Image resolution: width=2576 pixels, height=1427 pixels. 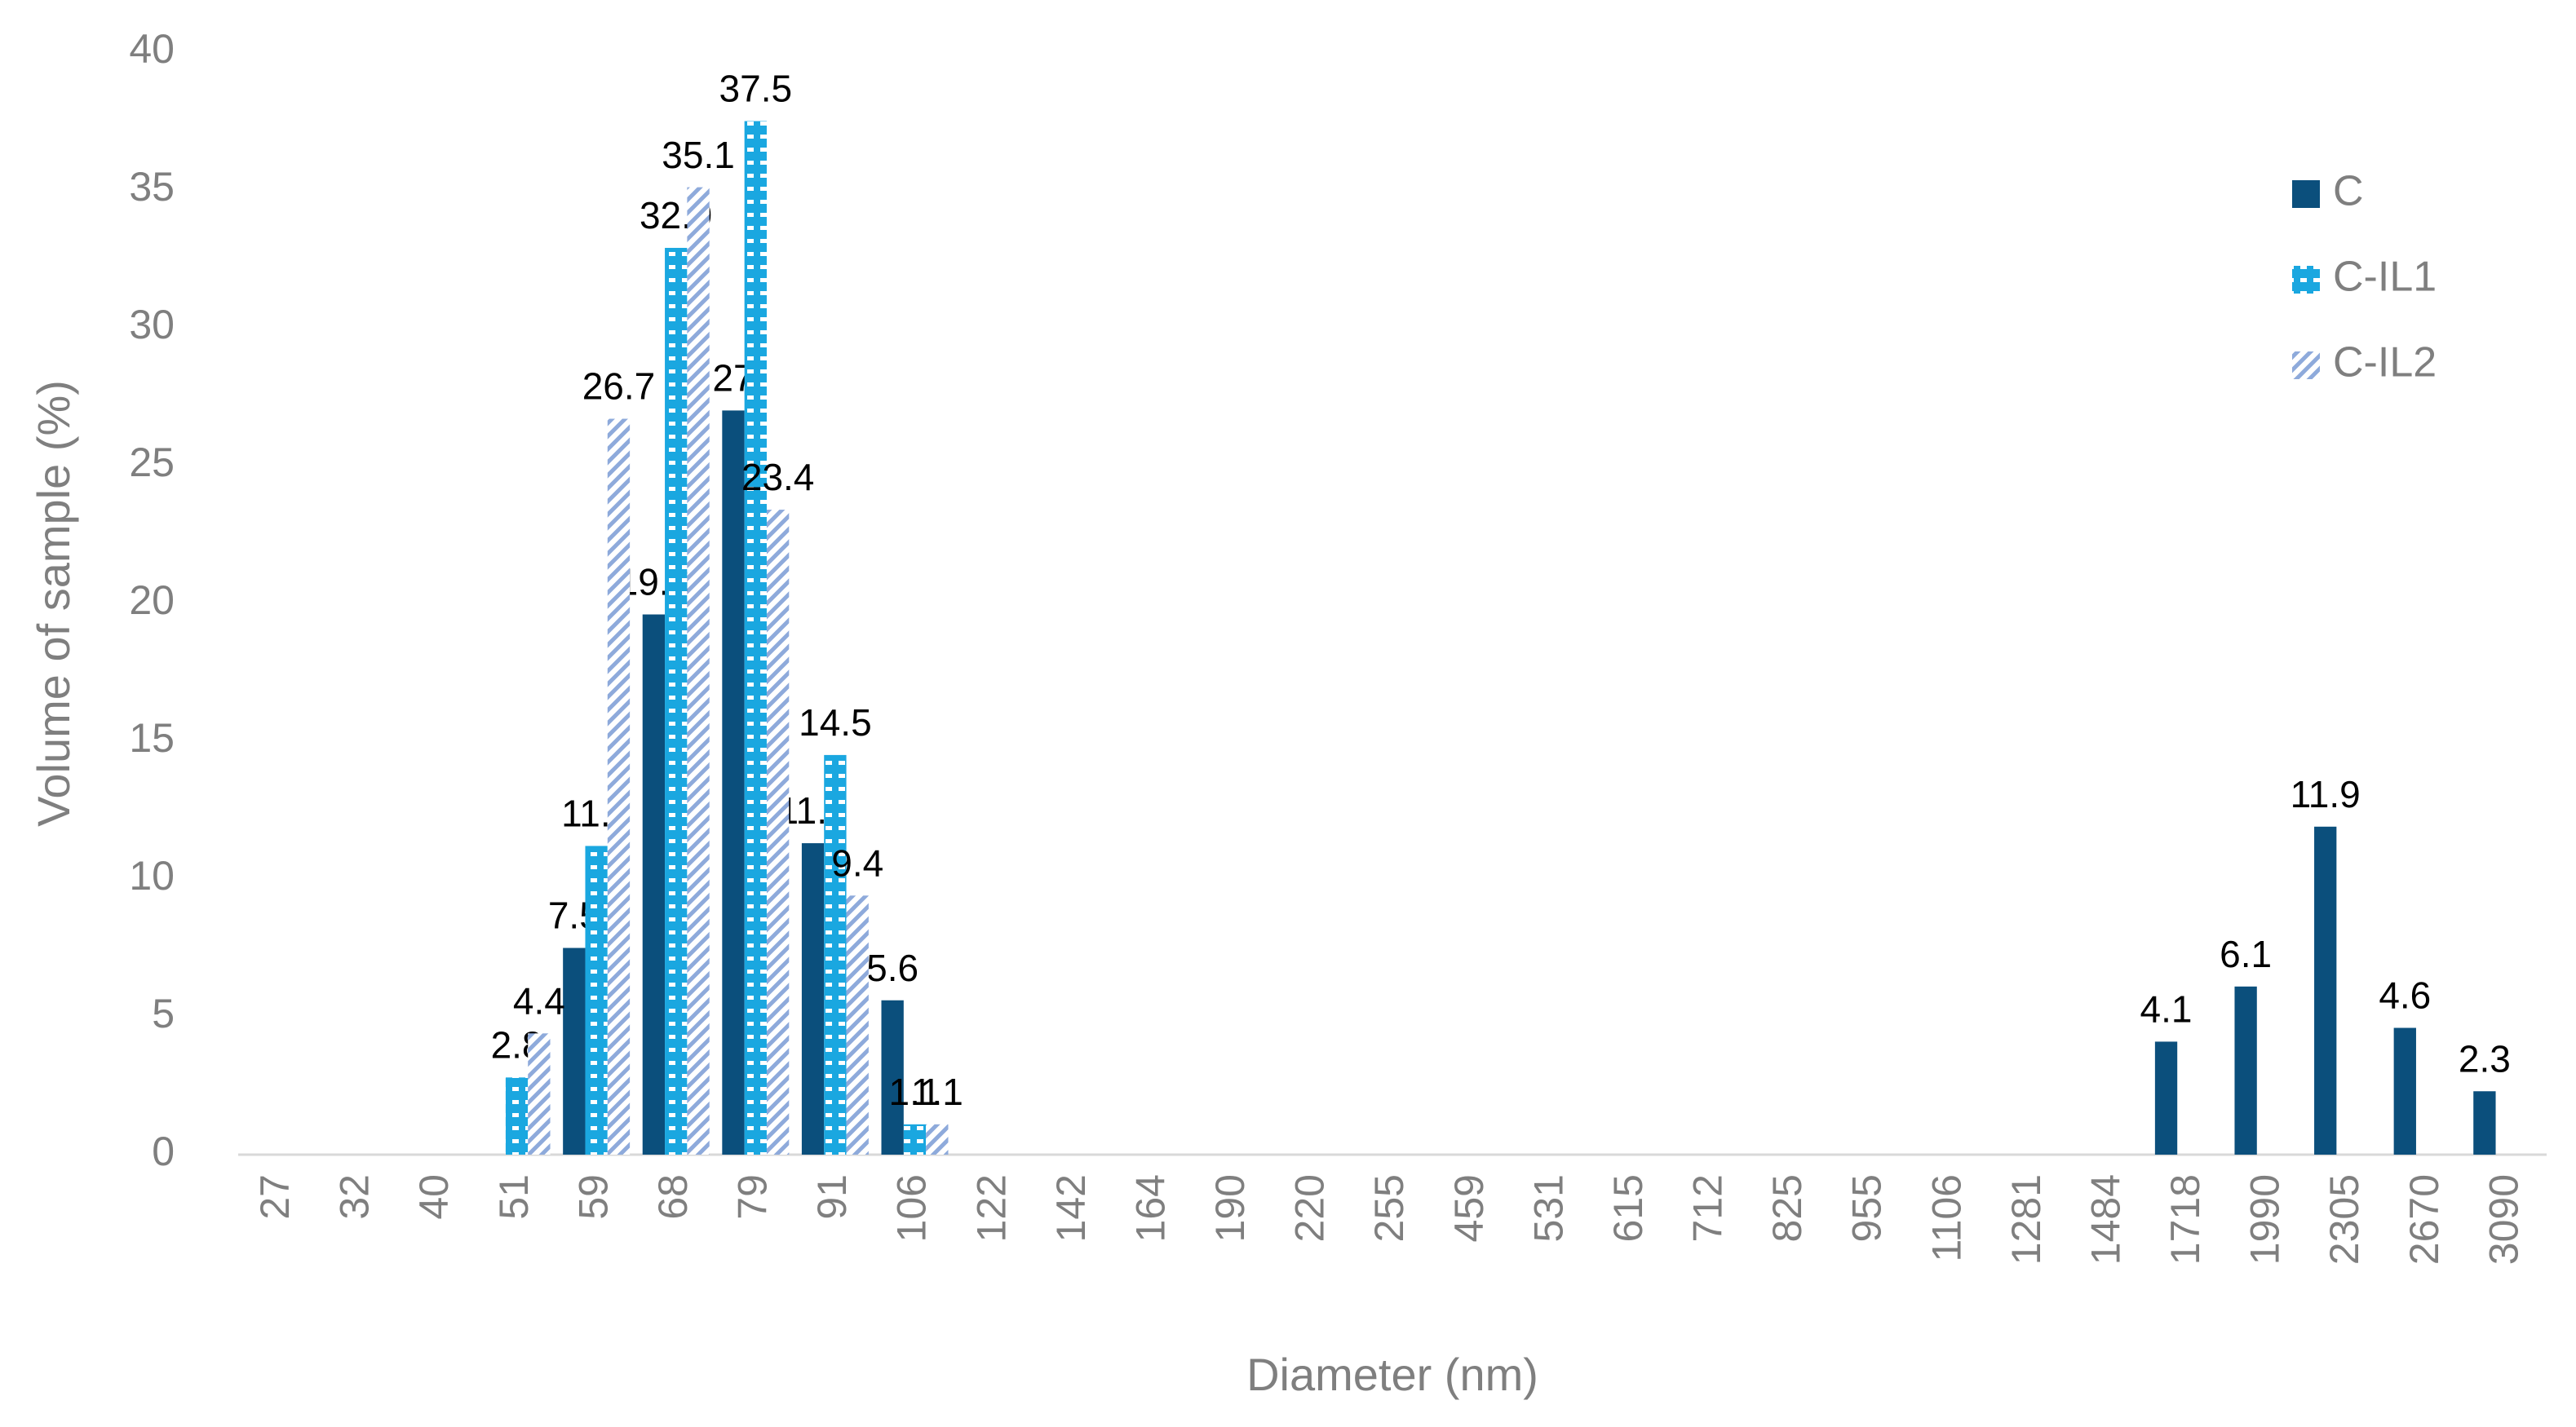 I want to click on x-tick-label: 1106, so click(x=1946, y=1218).